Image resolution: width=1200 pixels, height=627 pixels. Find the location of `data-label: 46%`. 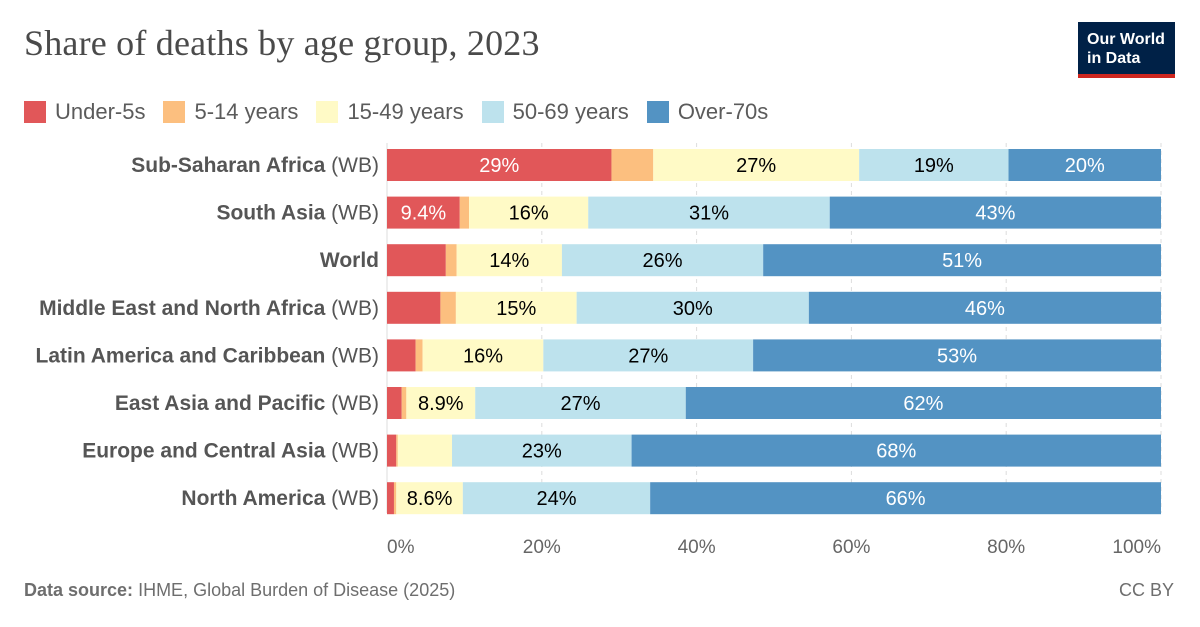

data-label: 46% is located at coordinates (985, 309).